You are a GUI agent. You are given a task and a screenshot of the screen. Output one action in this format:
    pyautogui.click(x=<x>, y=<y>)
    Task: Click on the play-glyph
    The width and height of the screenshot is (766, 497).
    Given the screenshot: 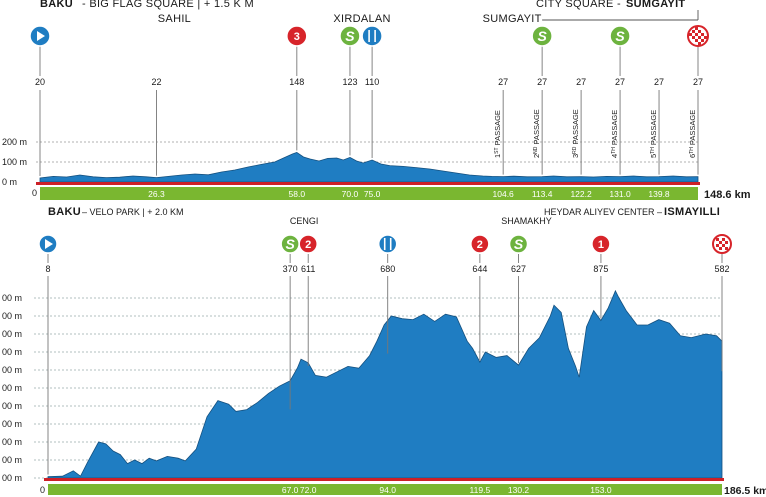 What is the action you would take?
    pyautogui.click(x=41, y=36)
    